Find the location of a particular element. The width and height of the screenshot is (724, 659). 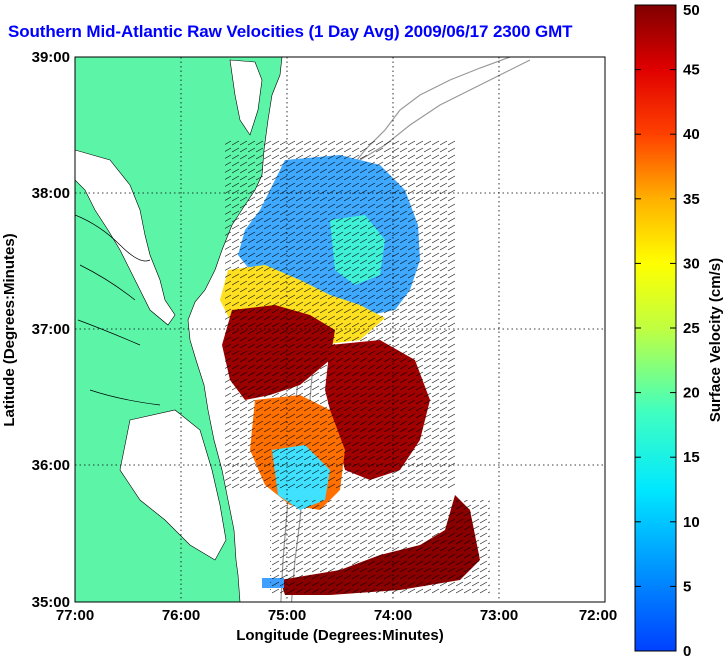

colorbar-tick-label: 0 is located at coordinates (687, 651).